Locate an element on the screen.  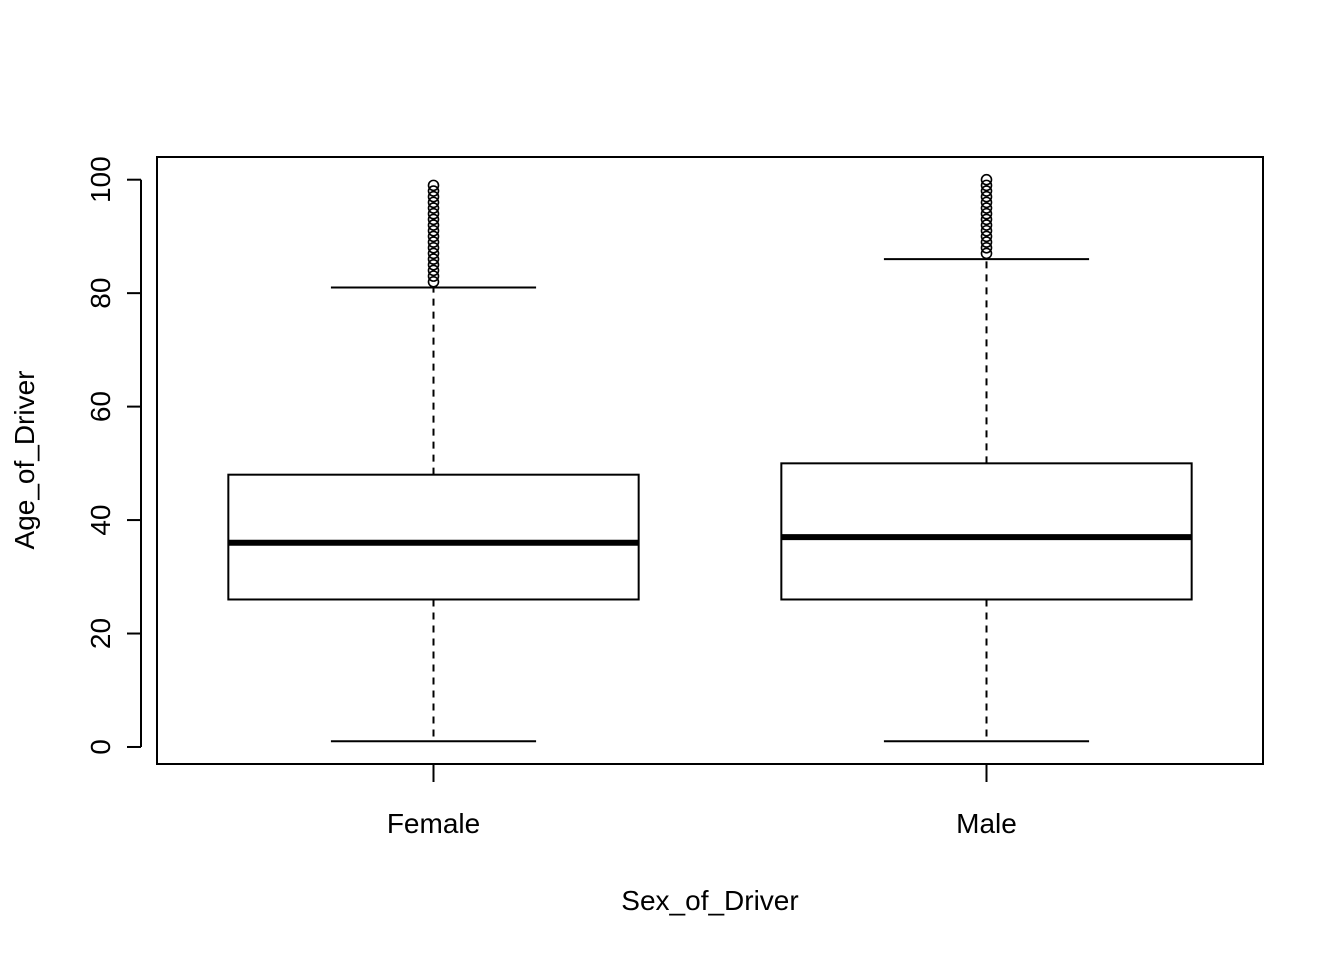
x-tick-label: Female is located at coordinates (433, 823).